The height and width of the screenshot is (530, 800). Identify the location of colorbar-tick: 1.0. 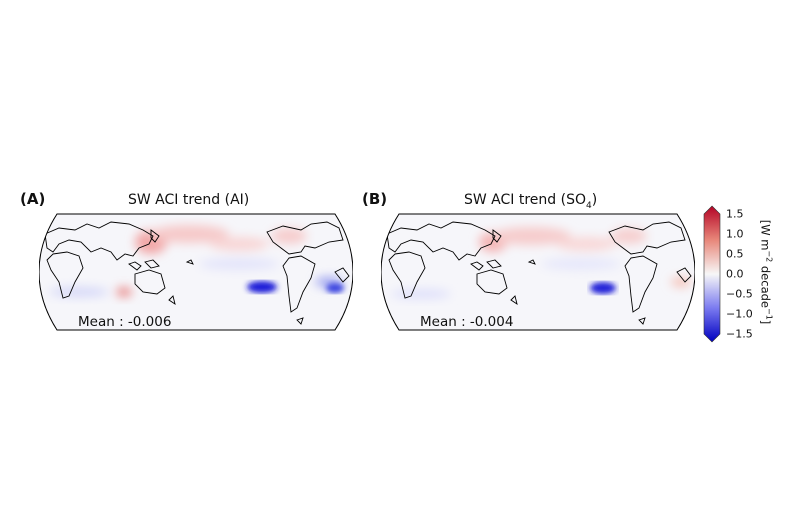
(735, 234).